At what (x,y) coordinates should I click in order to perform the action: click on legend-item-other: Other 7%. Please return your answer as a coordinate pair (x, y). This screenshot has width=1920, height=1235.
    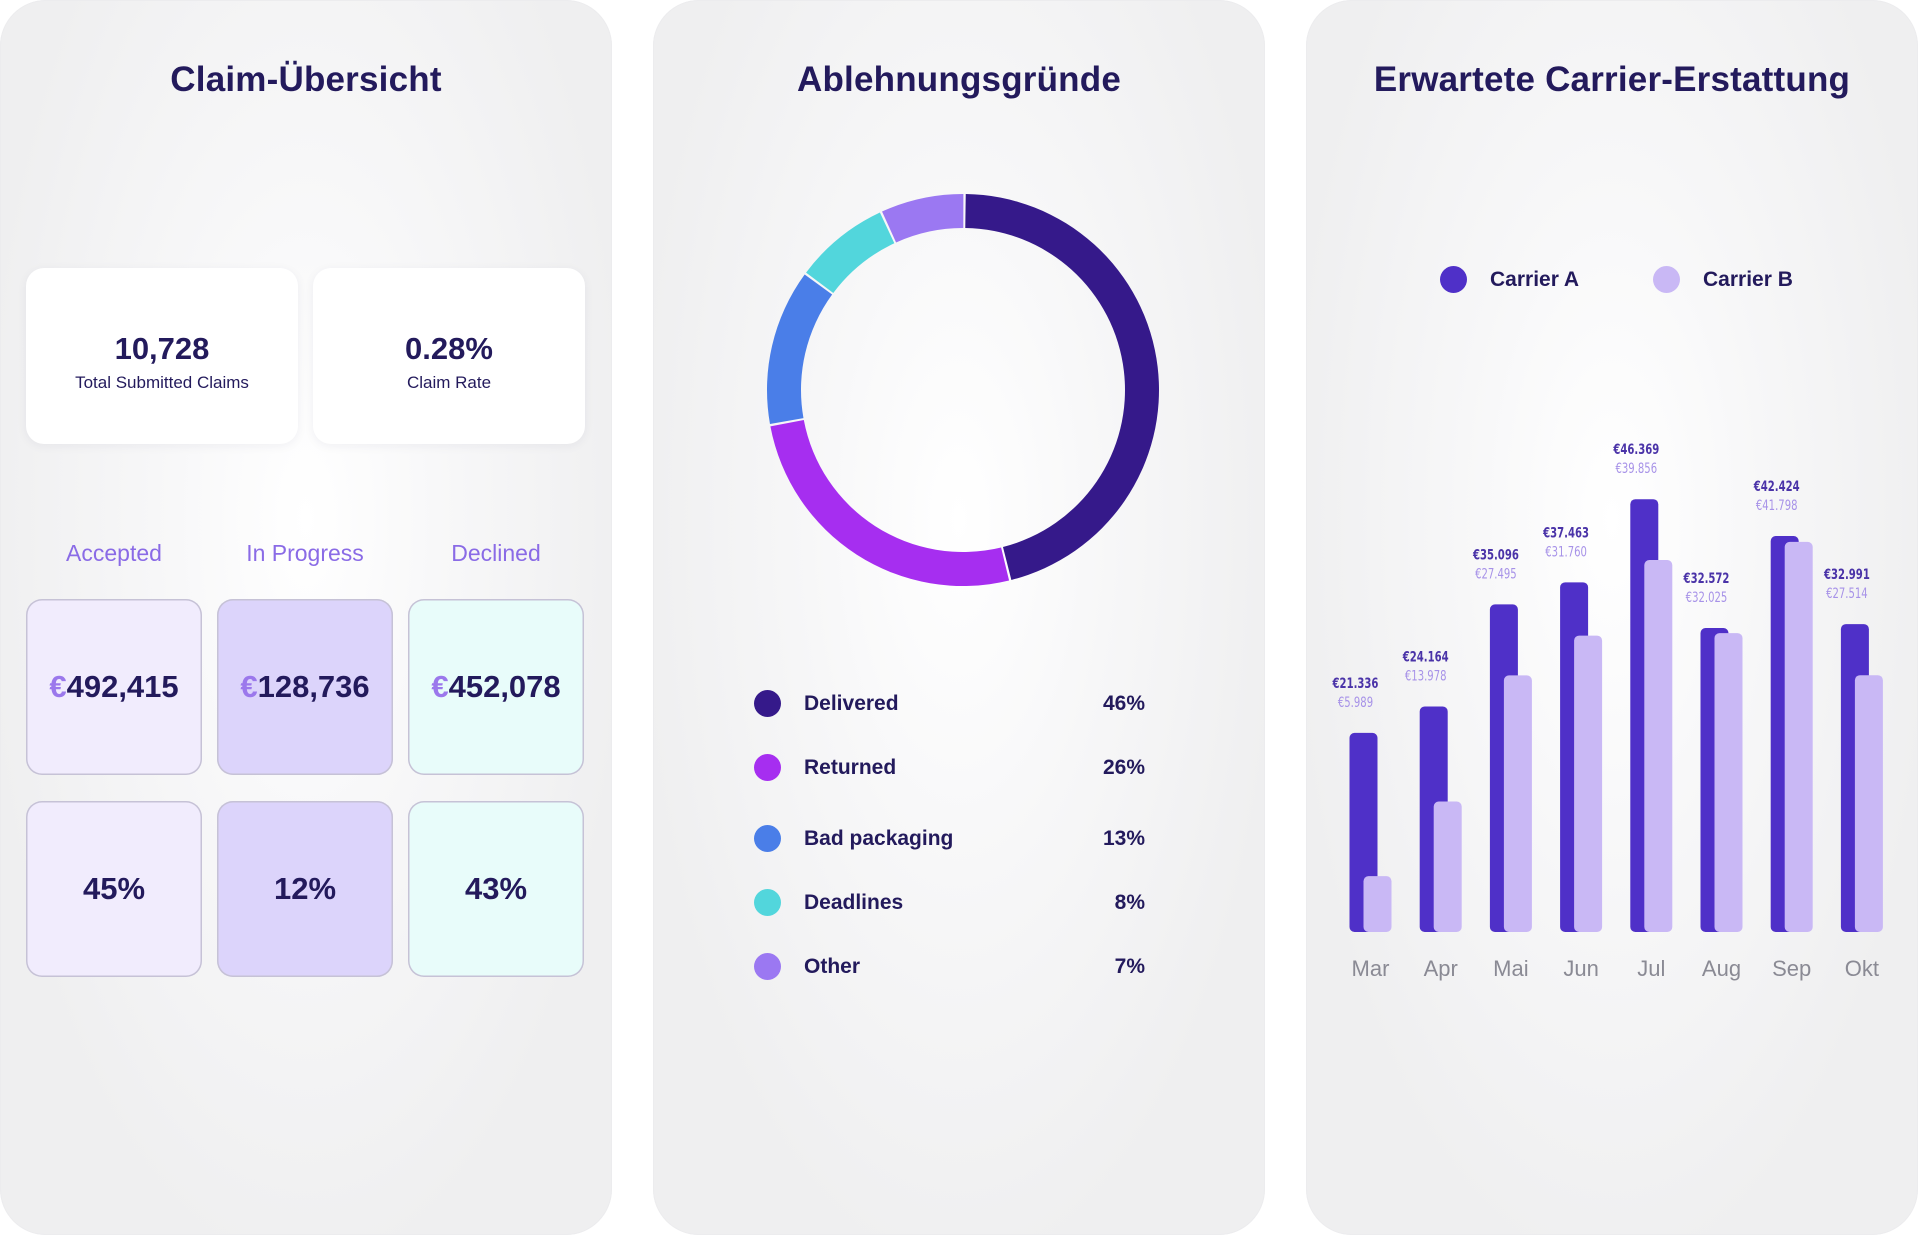
    Looking at the image, I should click on (954, 968).